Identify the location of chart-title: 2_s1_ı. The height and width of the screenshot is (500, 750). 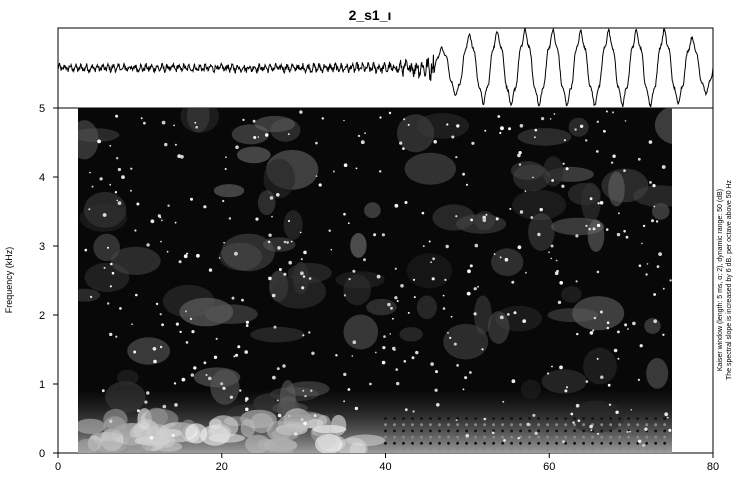
(370, 15).